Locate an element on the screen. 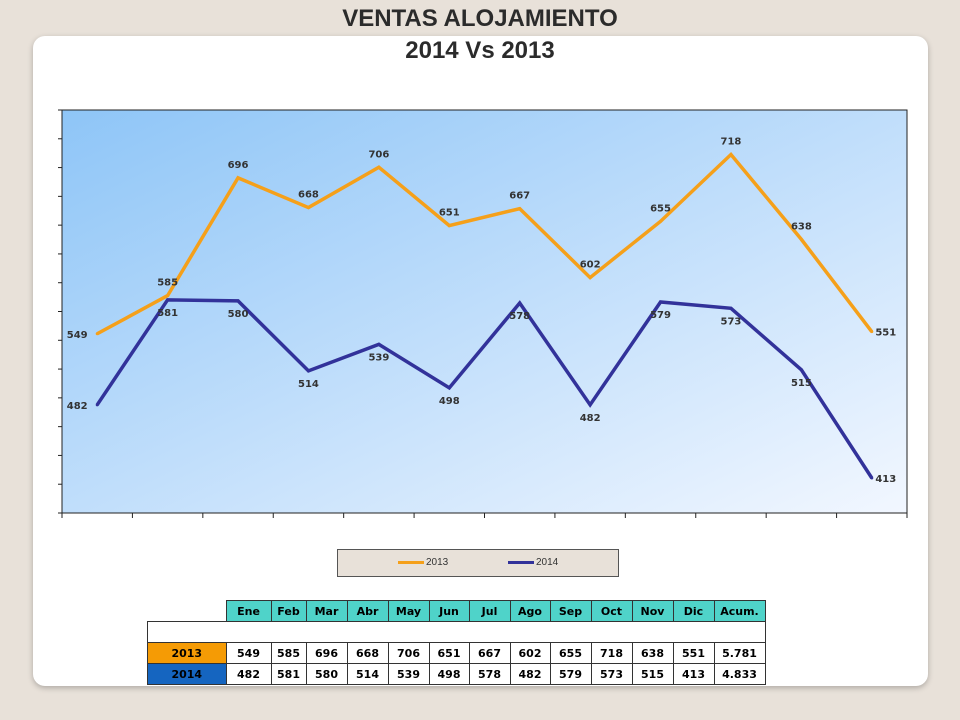  data-label-2014: 515 is located at coordinates (801, 383).